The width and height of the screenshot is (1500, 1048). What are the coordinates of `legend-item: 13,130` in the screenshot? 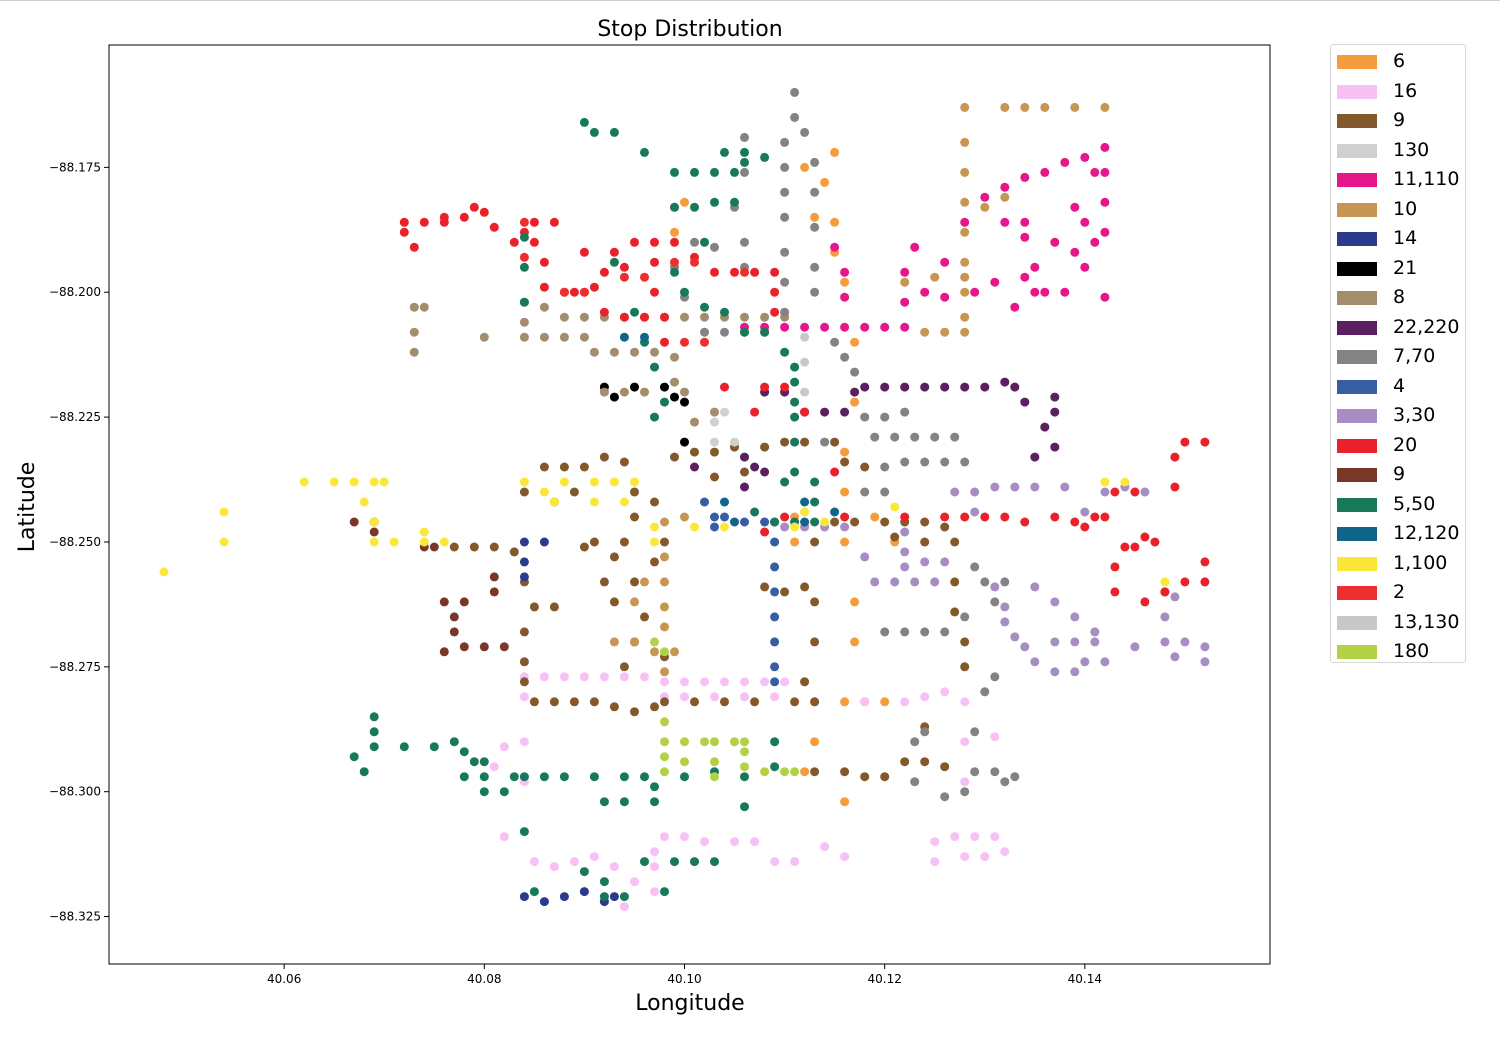 It's located at (1401, 622).